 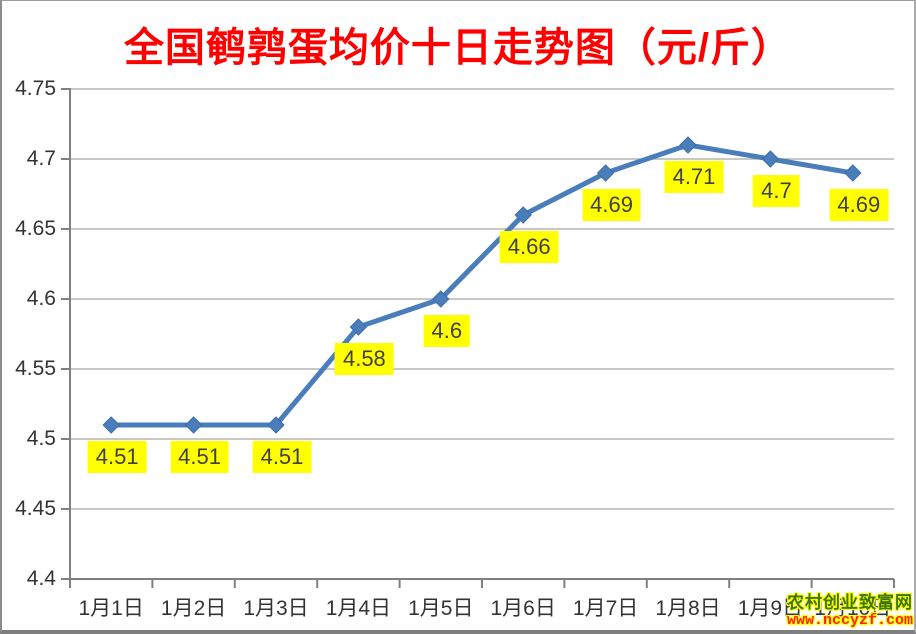 I want to click on y-axis-tick-label: 4.6, so click(x=41, y=298).